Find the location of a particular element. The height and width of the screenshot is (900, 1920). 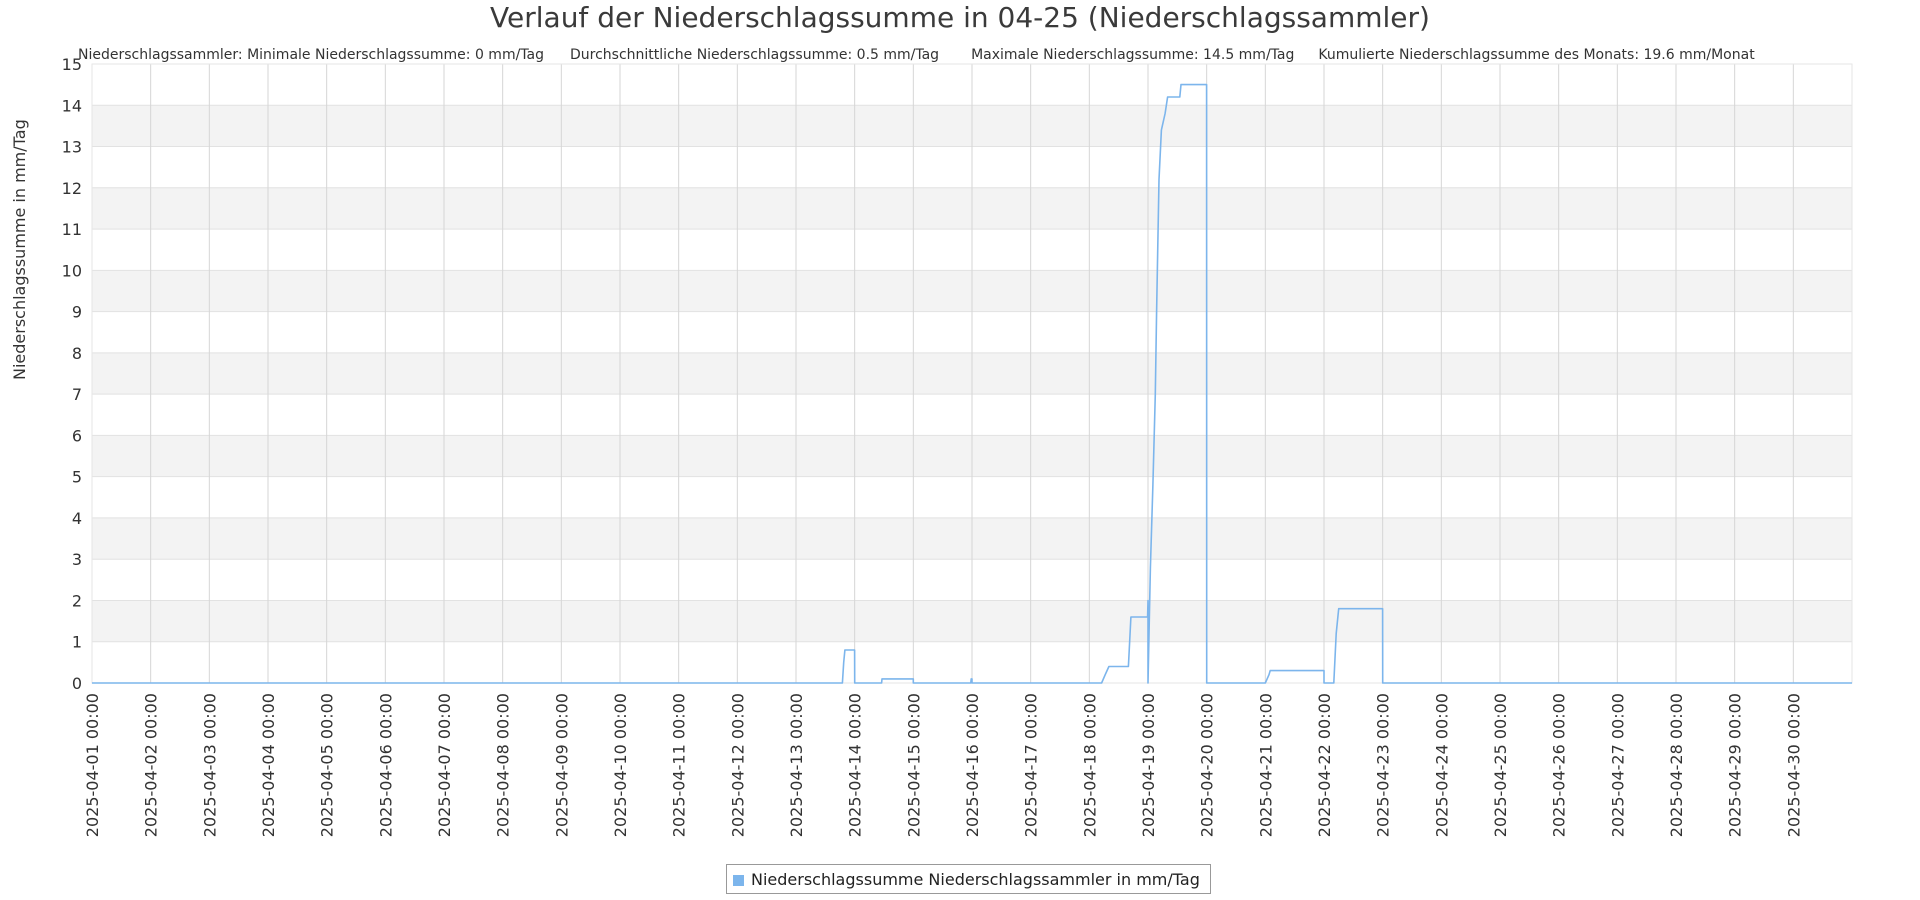

y-tick-label: 5 is located at coordinates (77, 477).